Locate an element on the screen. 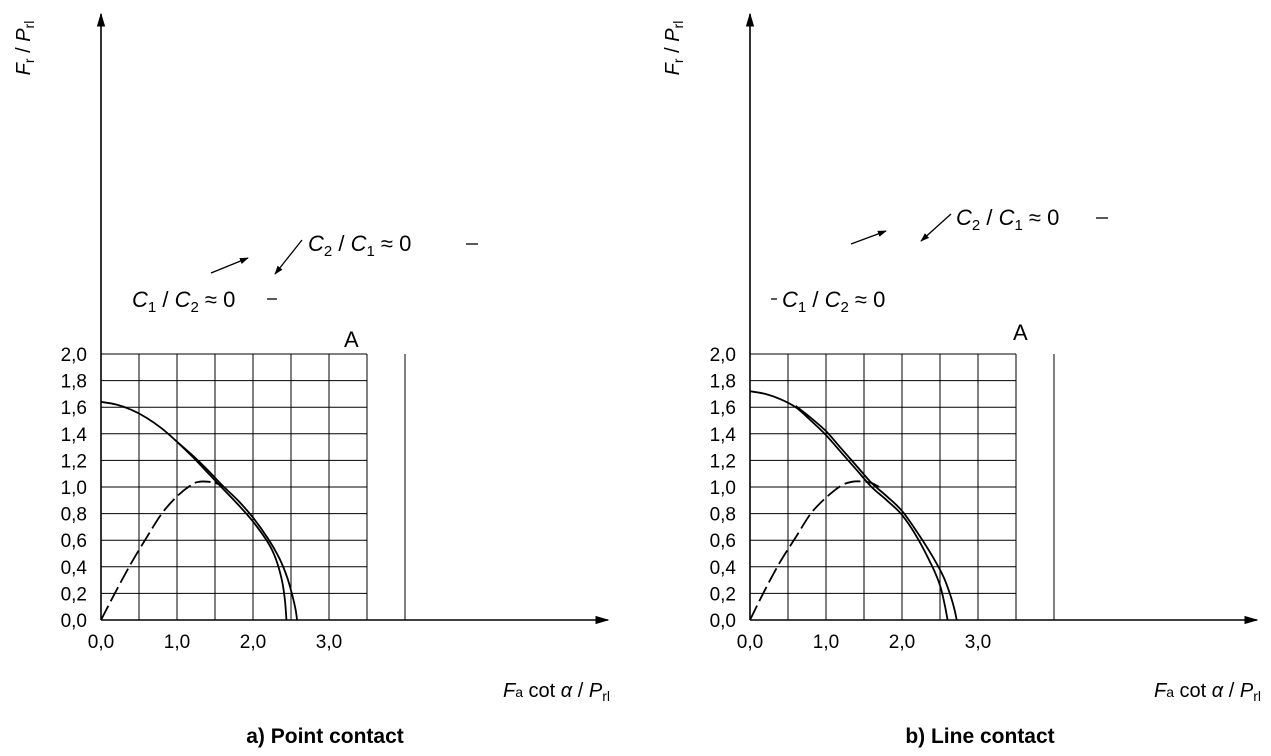 Image resolution: width=1271 pixels, height=756 pixels. y-tick-label: 1,8 is located at coordinates (723, 382).